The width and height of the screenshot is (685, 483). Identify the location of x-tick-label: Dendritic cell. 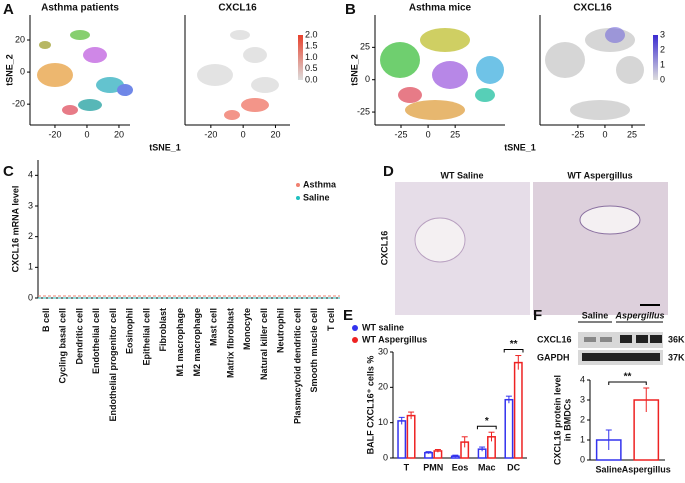
(79, 336).